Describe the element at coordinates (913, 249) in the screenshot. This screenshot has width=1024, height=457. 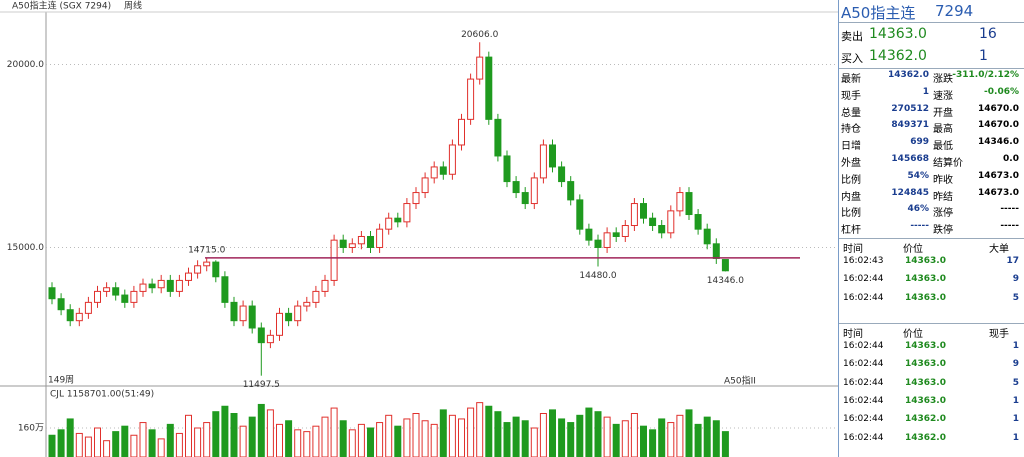
I see `table-header: 价位` at that location.